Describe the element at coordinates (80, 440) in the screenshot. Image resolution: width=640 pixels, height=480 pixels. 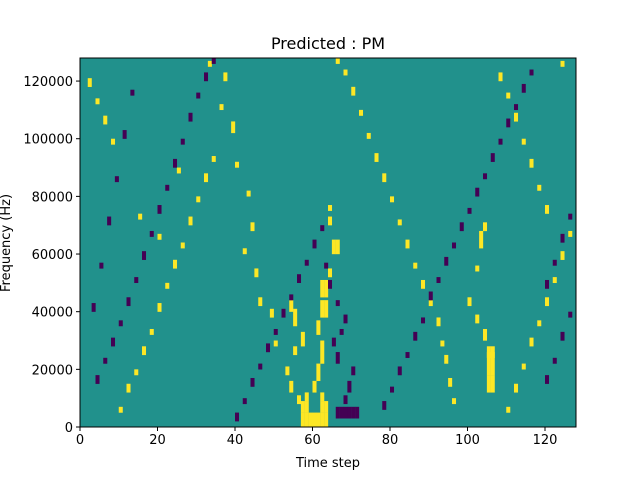
I see `x-tick-label: 0` at that location.